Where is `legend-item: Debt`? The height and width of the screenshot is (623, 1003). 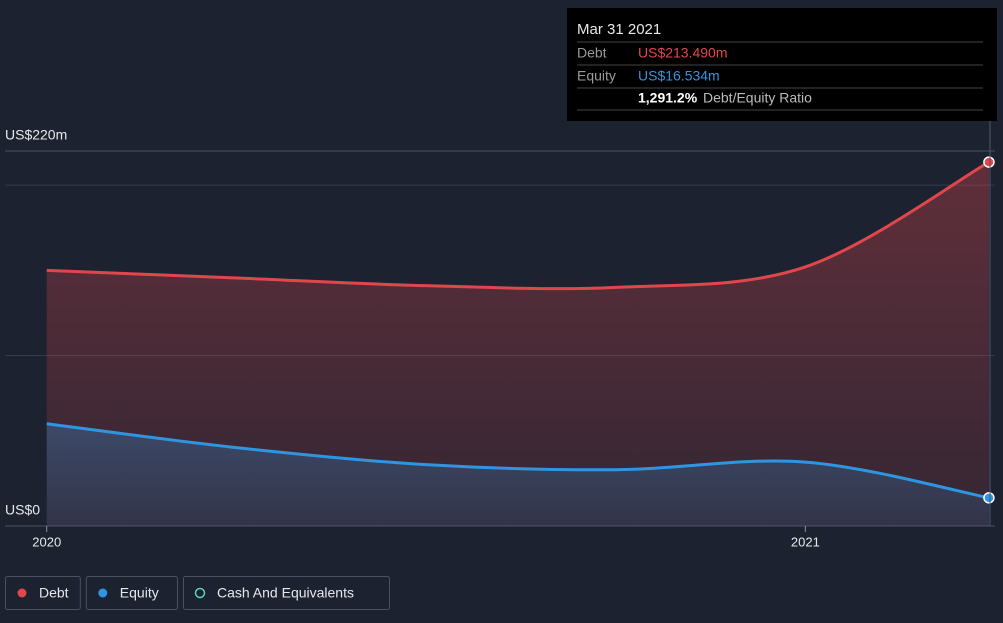
legend-item: Debt is located at coordinates (43, 593).